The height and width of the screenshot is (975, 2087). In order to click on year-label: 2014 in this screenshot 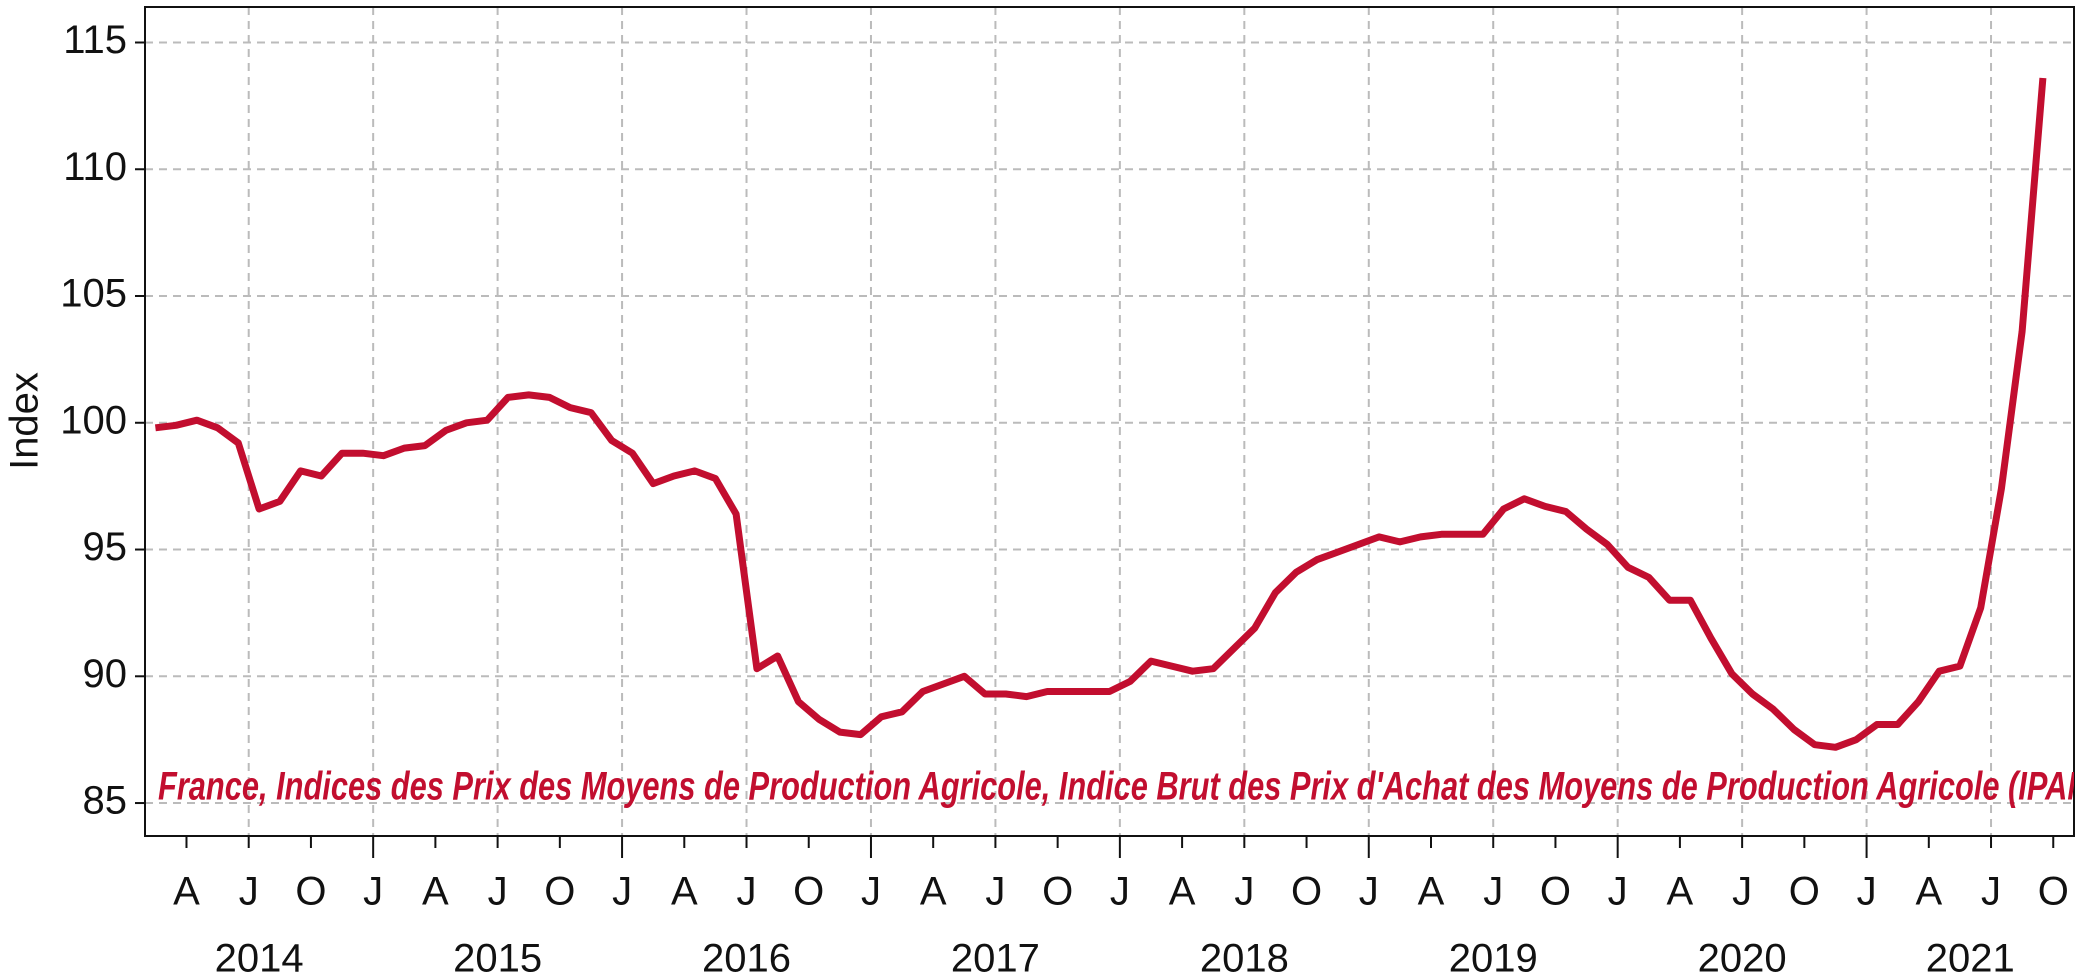, I will do `click(259, 956)`.